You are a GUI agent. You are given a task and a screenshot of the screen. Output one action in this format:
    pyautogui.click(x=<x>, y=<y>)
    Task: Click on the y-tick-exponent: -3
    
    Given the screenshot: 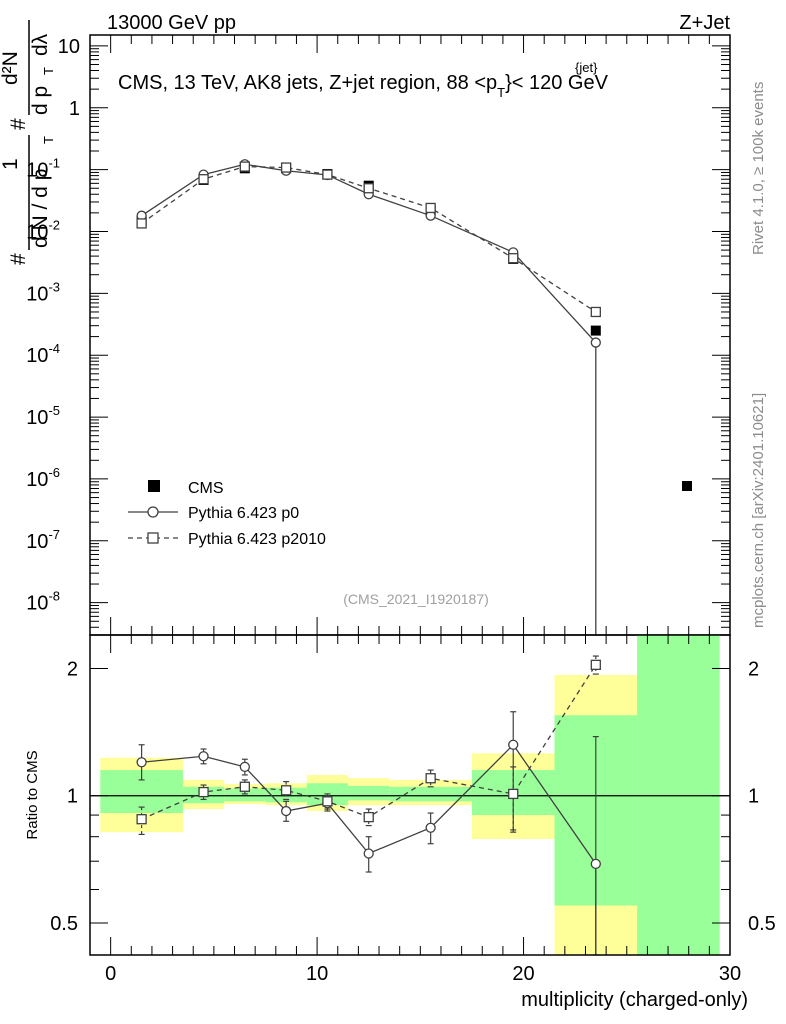 What is the action you would take?
    pyautogui.click(x=54, y=286)
    